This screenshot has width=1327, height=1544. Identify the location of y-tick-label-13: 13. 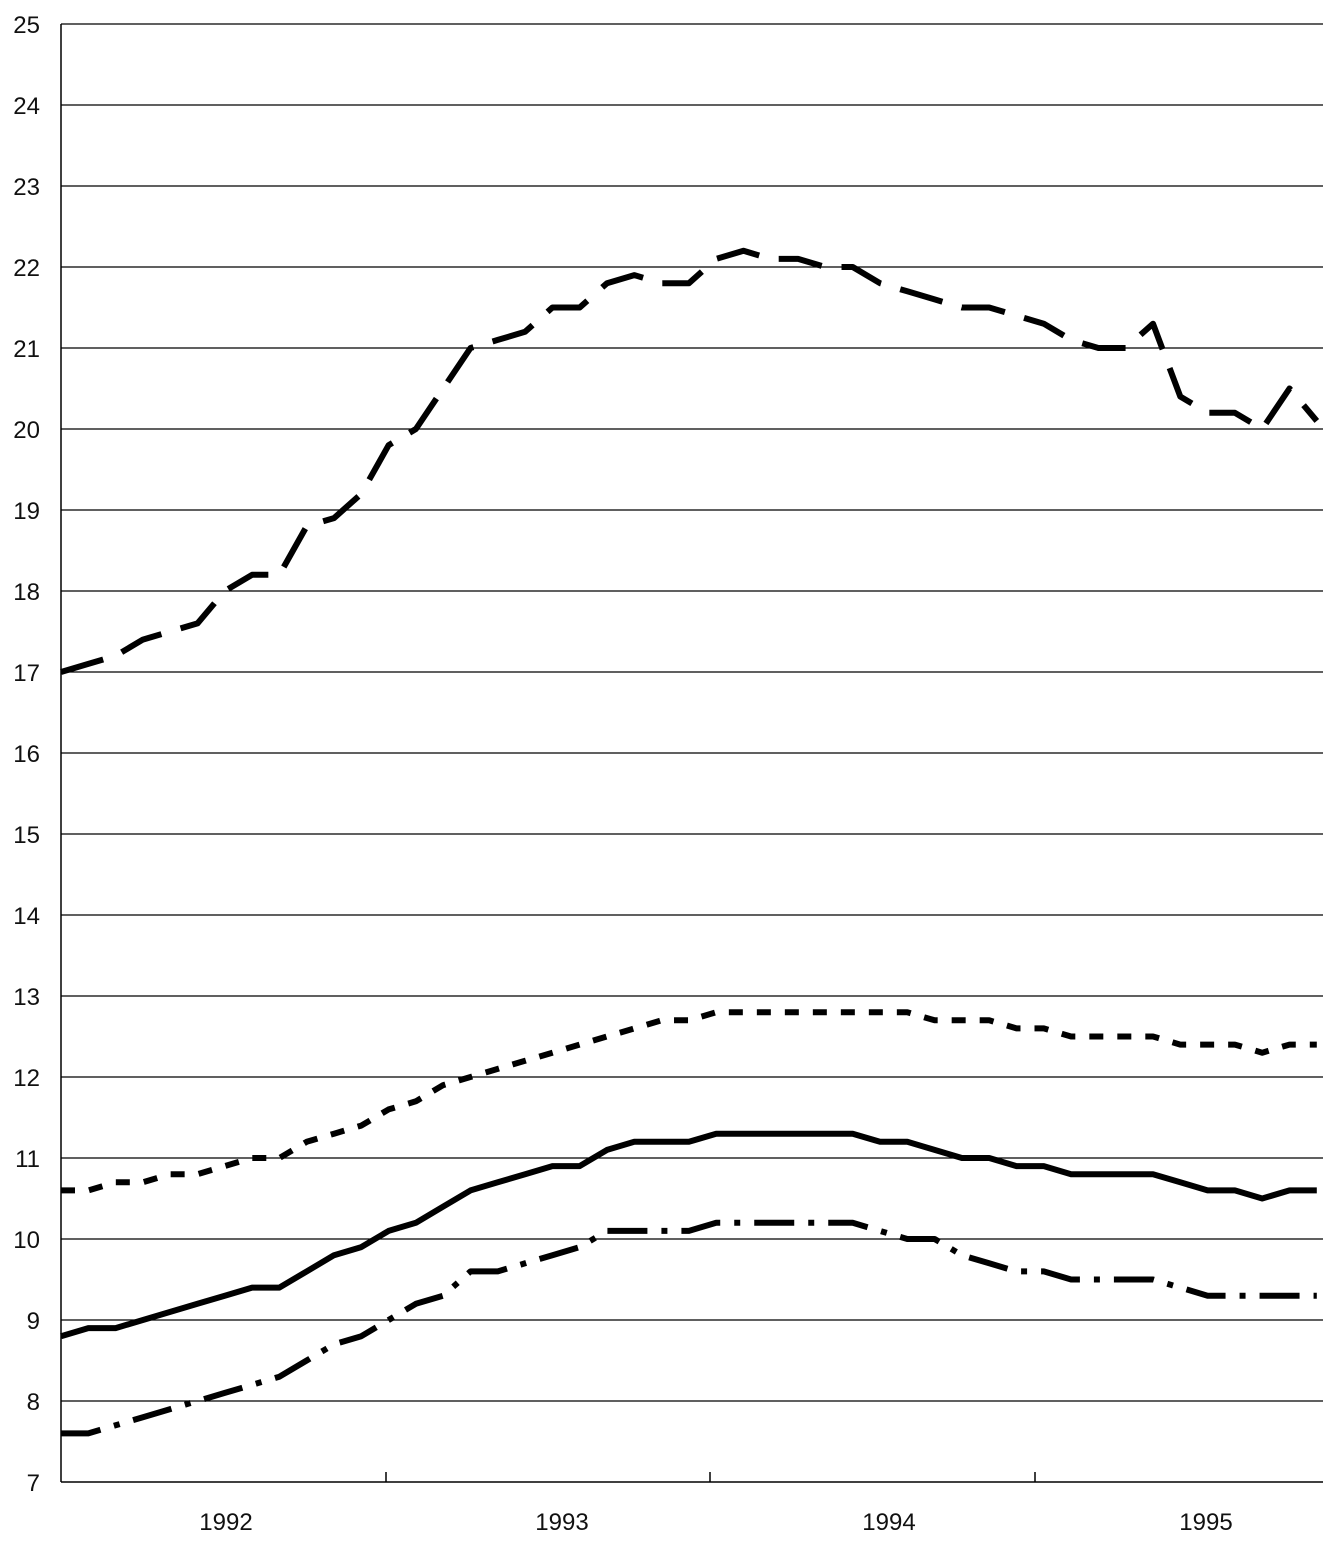
(26, 997).